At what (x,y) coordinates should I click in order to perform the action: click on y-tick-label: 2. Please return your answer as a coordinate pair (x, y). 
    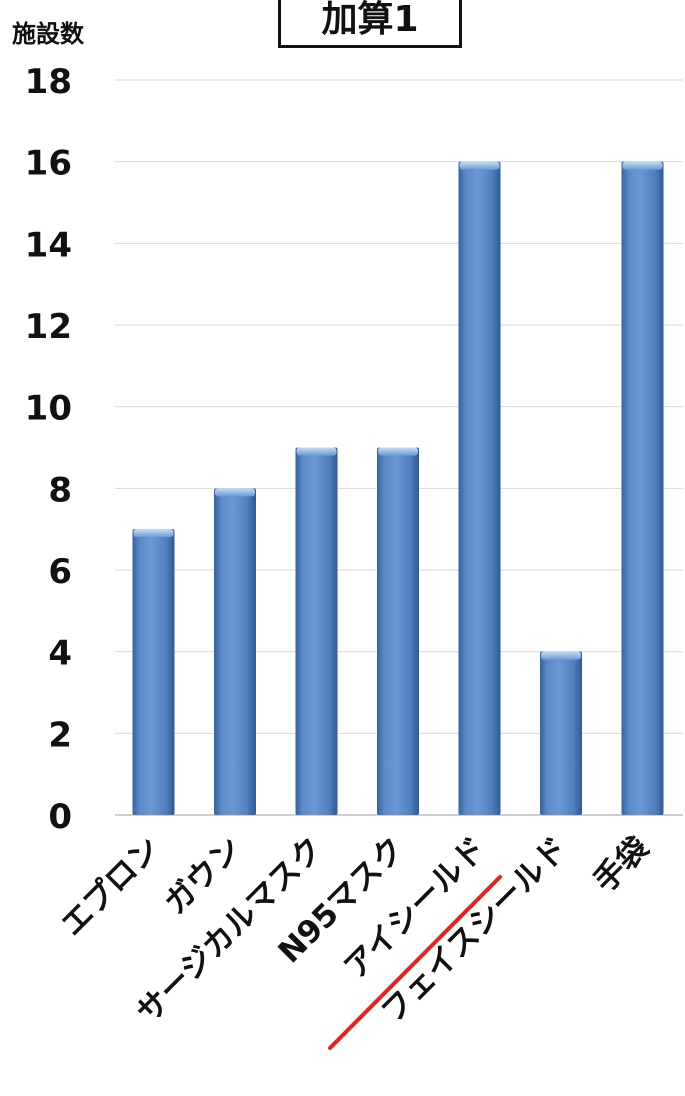
    Looking at the image, I should click on (60, 735).